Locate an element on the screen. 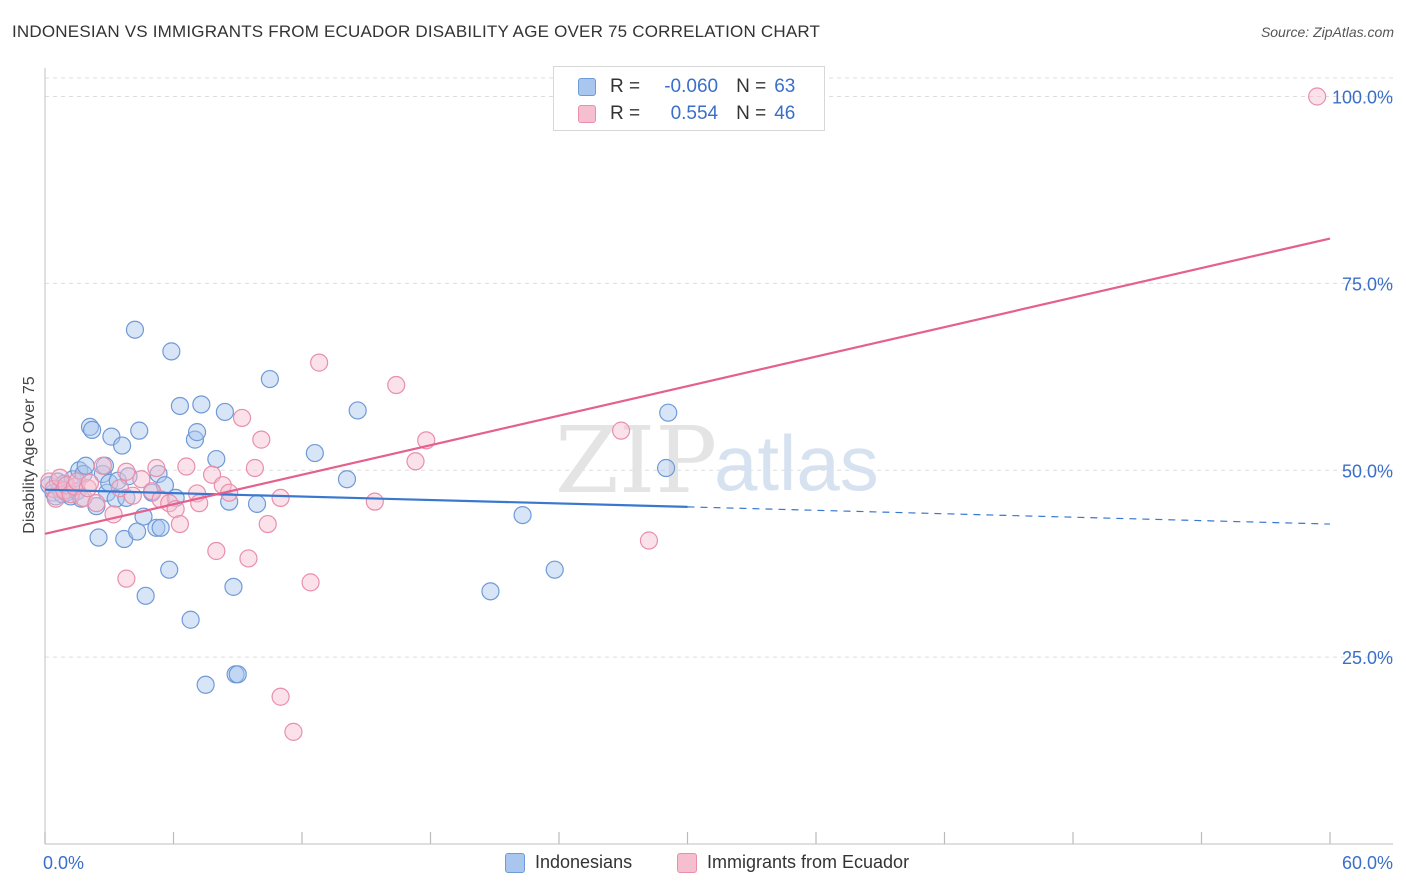  legend-swatch-pink is located at coordinates (587, 114).